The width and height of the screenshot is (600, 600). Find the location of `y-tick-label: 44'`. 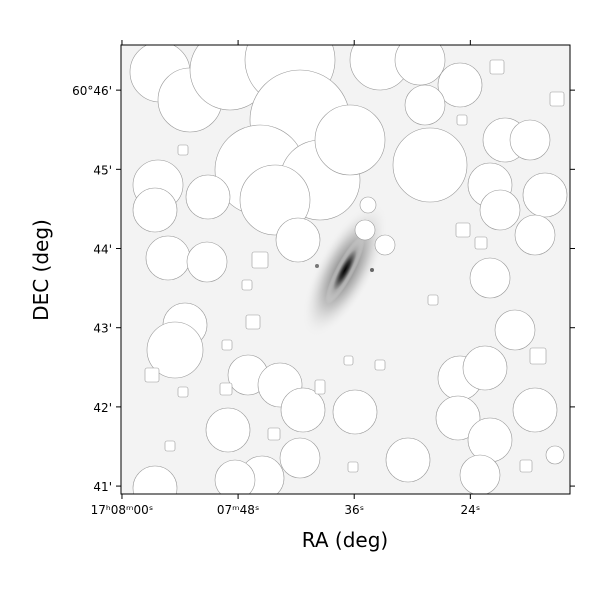

y-tick-label: 44' is located at coordinates (102, 250).